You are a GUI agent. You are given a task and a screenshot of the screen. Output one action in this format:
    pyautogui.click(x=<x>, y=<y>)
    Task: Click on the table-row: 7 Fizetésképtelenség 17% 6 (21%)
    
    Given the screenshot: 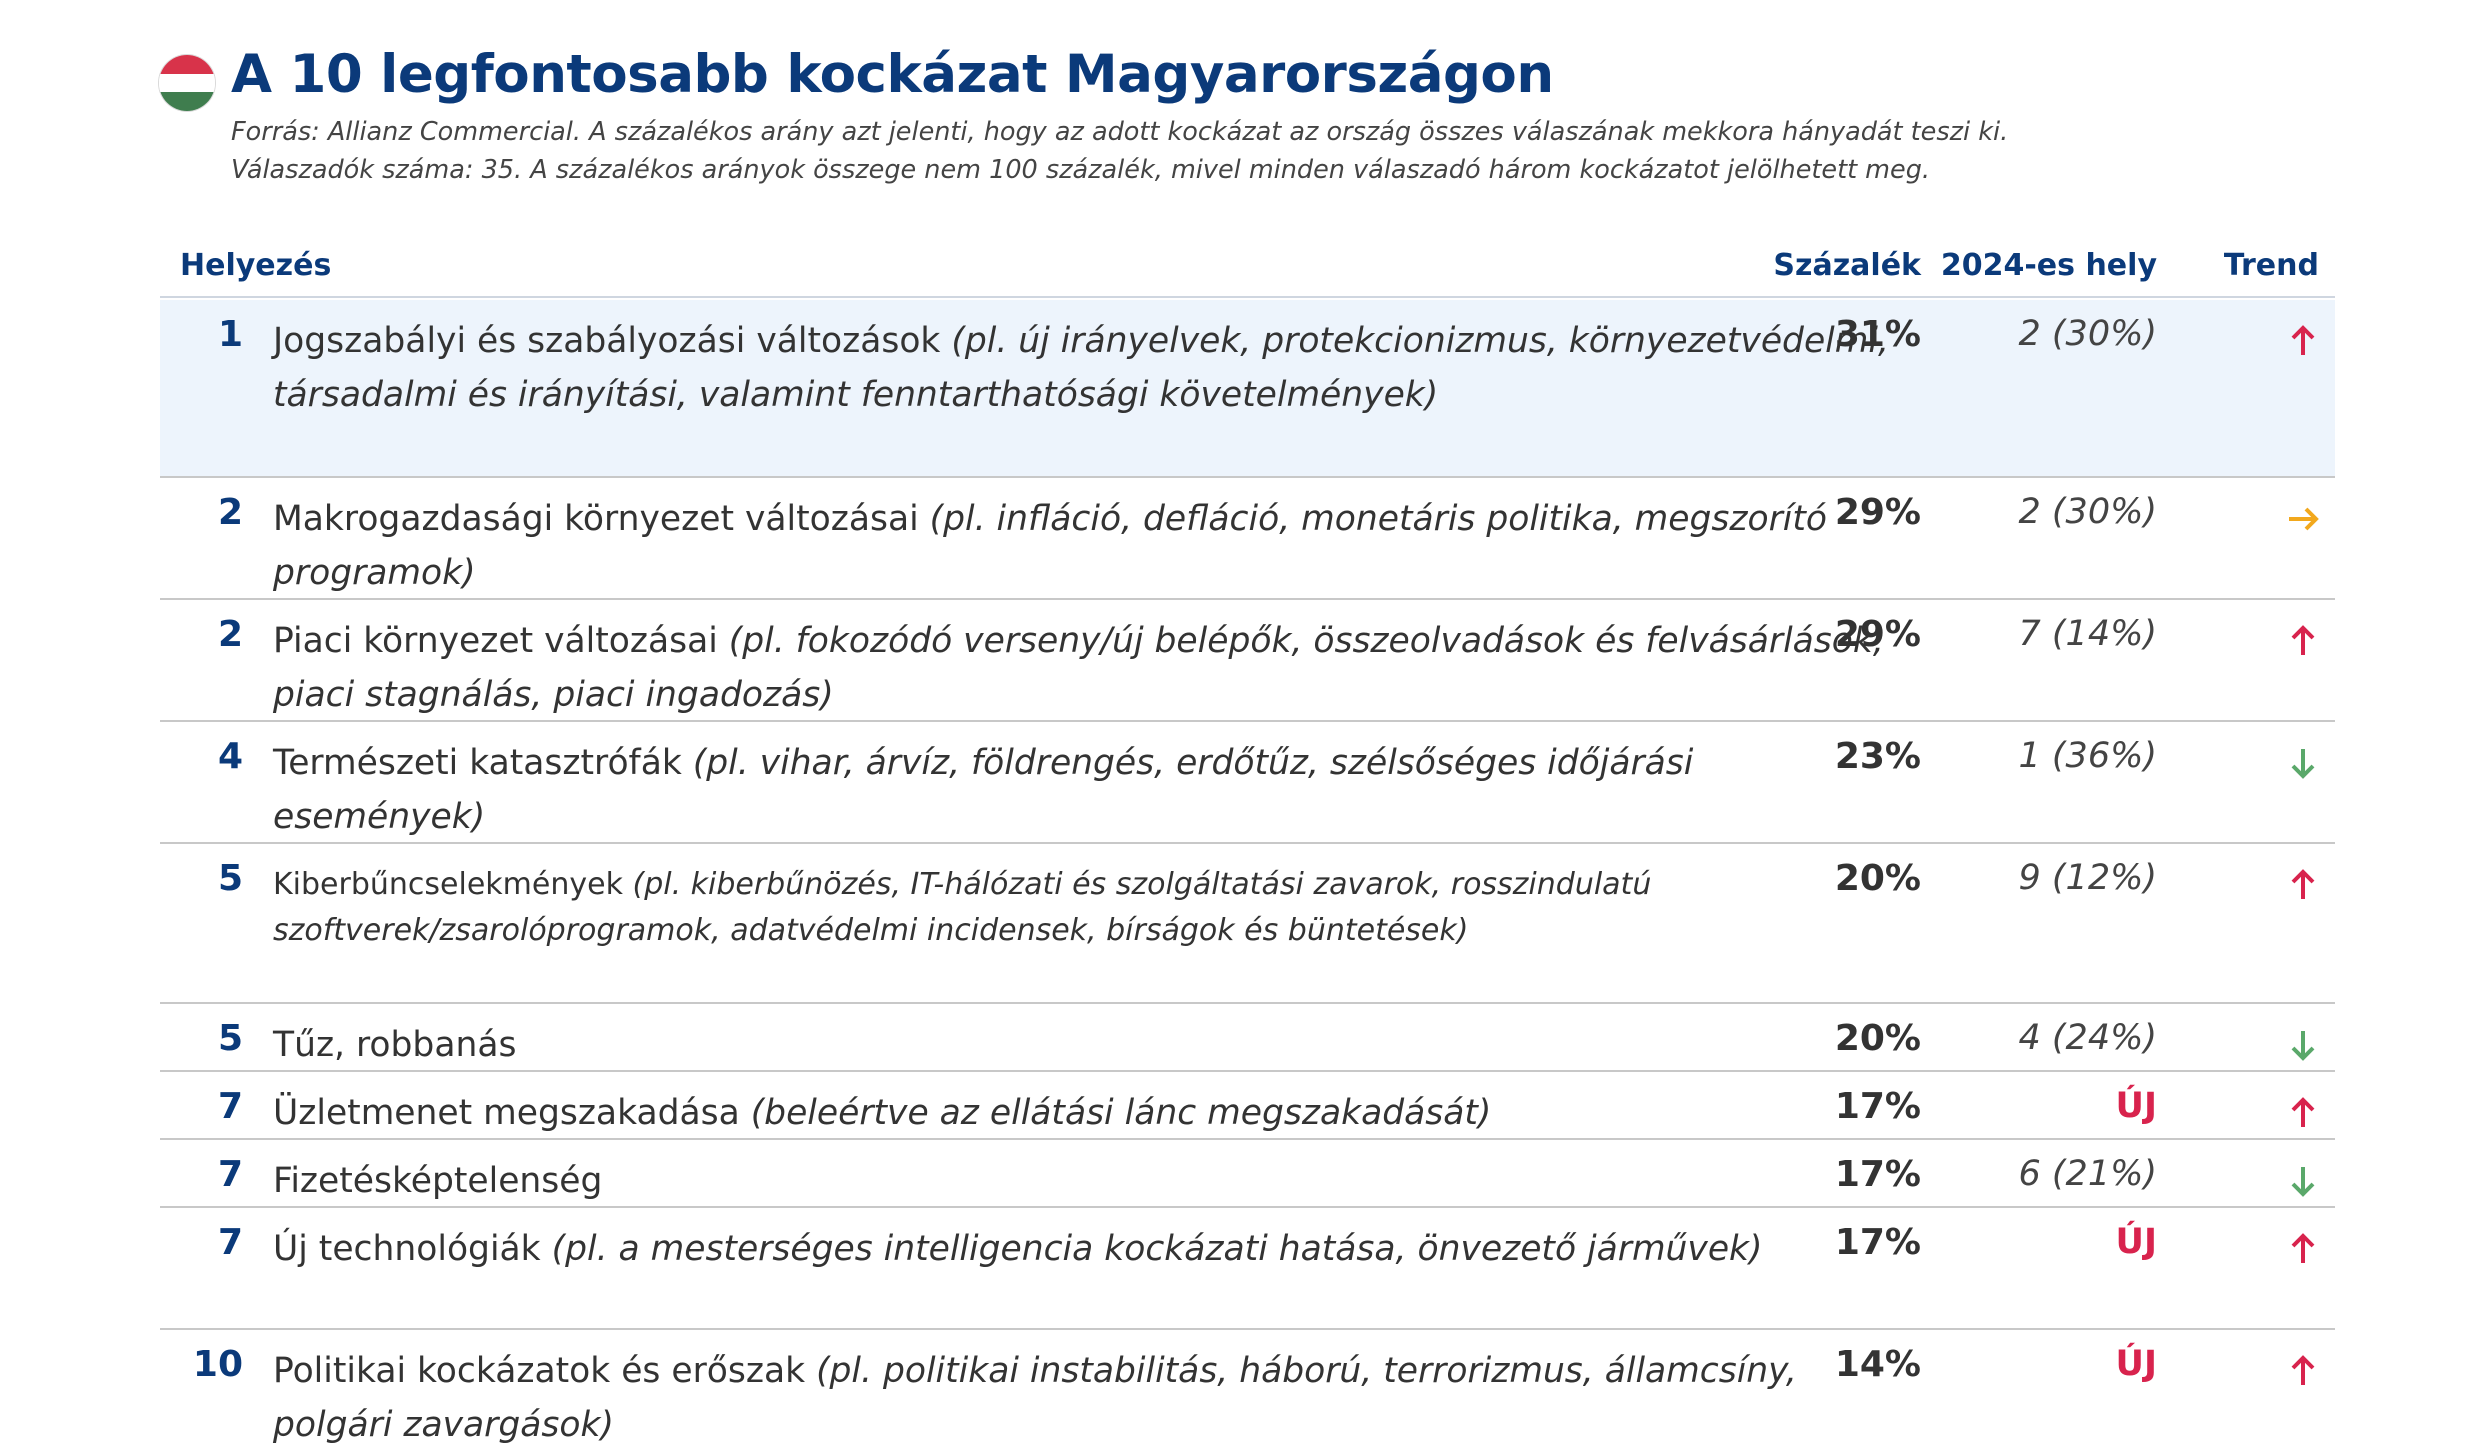 What is the action you would take?
    pyautogui.click(x=1247, y=1174)
    